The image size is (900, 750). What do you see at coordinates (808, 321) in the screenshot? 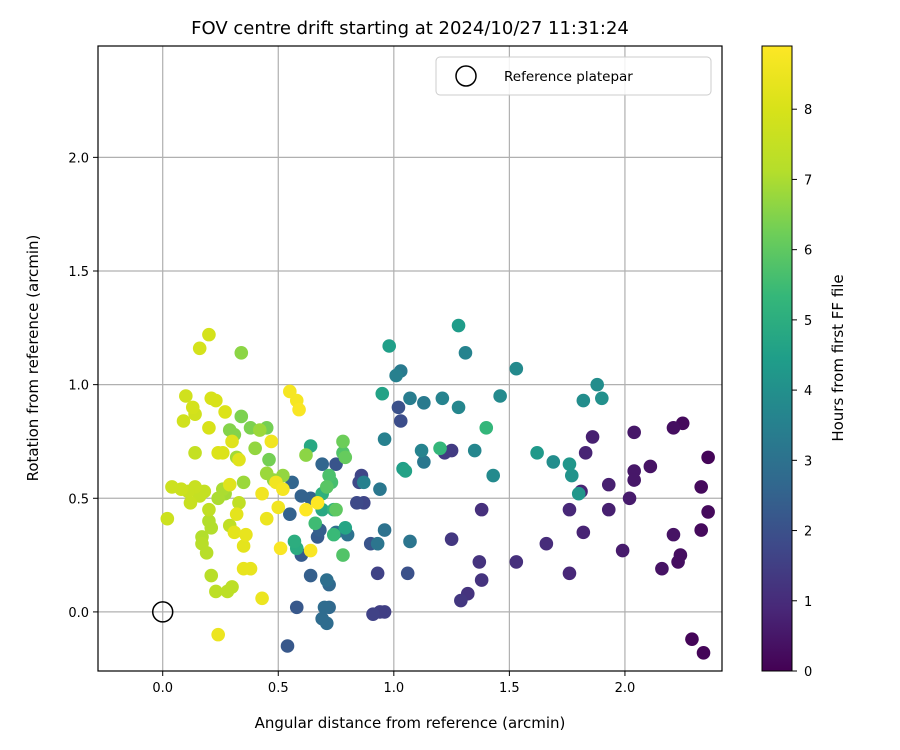
I see `colorbar-tick-label: 5` at bounding box center [808, 321].